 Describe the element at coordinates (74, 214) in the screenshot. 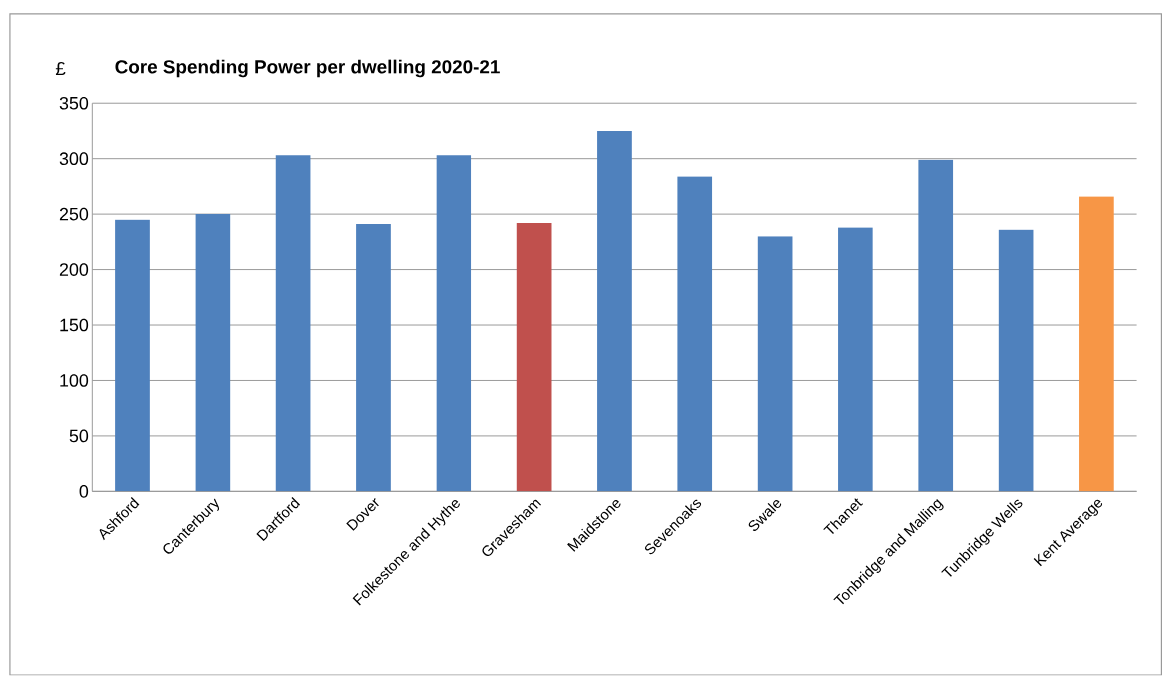

I see `y-tick-label: 250` at that location.